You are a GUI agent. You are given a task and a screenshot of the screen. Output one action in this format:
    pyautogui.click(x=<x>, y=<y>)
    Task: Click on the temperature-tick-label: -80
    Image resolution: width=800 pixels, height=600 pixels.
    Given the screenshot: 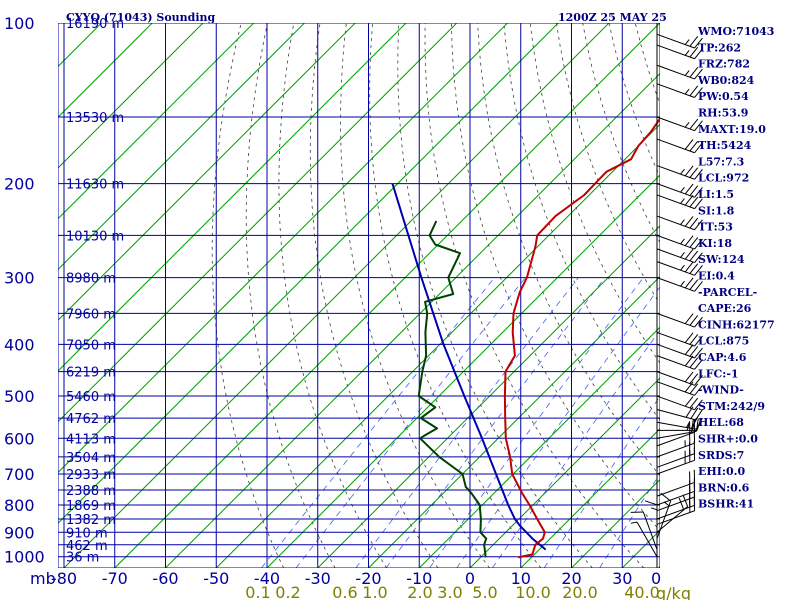 What is the action you would take?
    pyautogui.click(x=64, y=578)
    